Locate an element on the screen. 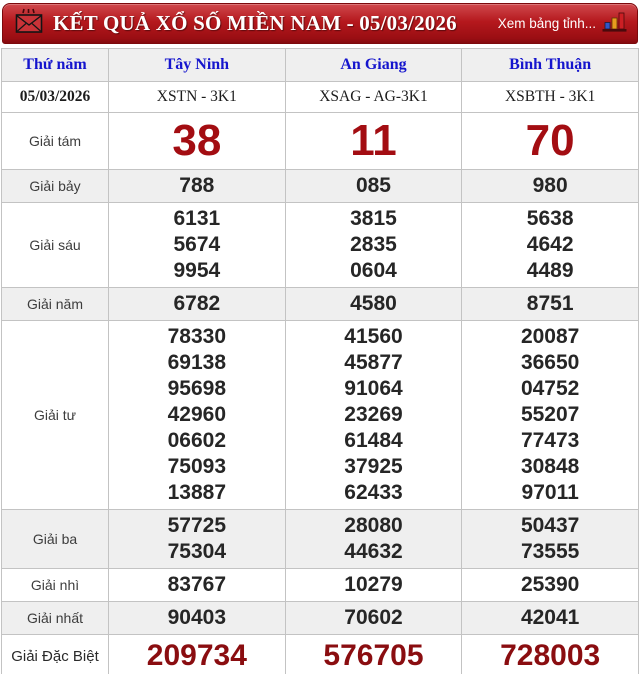 This screenshot has width=640, height=674. draw-date: 05/03/2026 is located at coordinates (55, 97).